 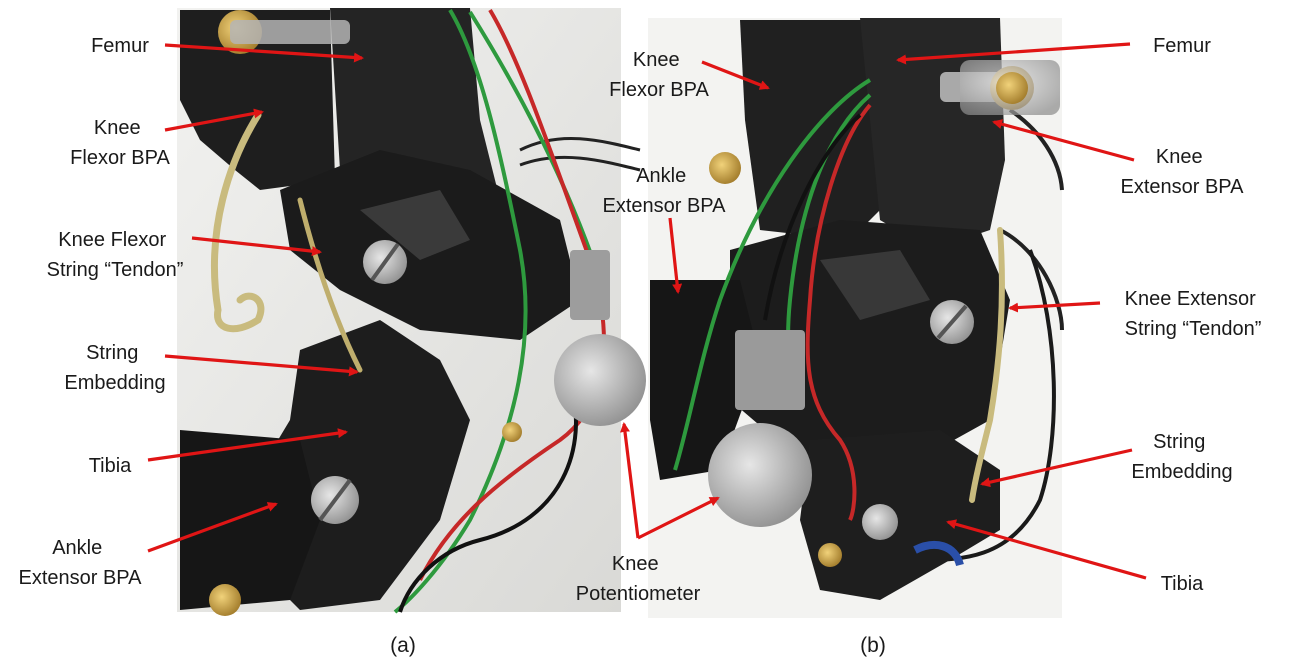 What do you see at coordinates (1181, 457) in the screenshot?
I see `label-string-embedding-b: String Embedding` at bounding box center [1181, 457].